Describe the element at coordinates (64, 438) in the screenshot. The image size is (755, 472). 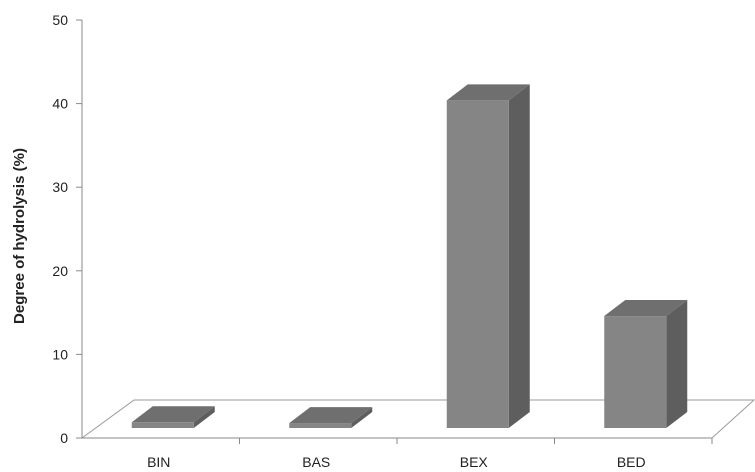
I see `y-tick-label: 0` at that location.